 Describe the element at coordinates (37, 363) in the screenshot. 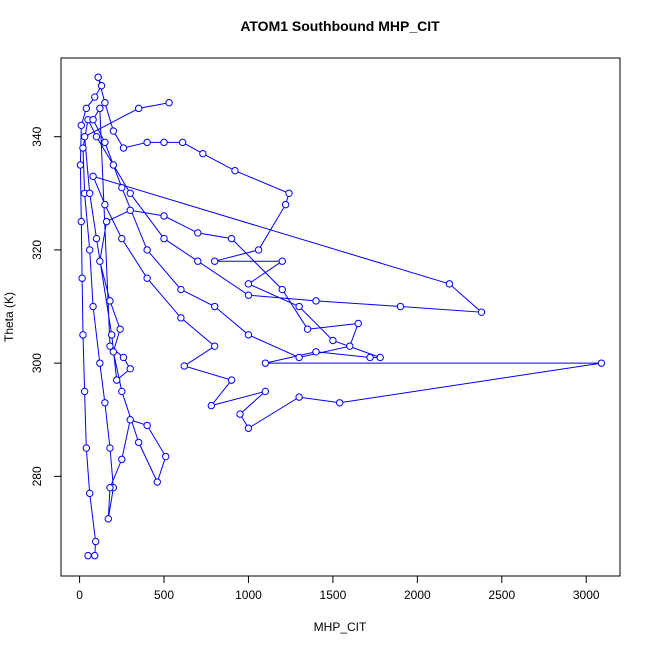

I see `y-tick-label: 300` at that location.